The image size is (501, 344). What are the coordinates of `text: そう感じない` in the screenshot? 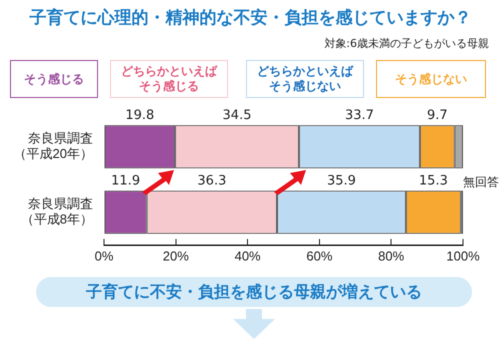 It's located at (431, 79).